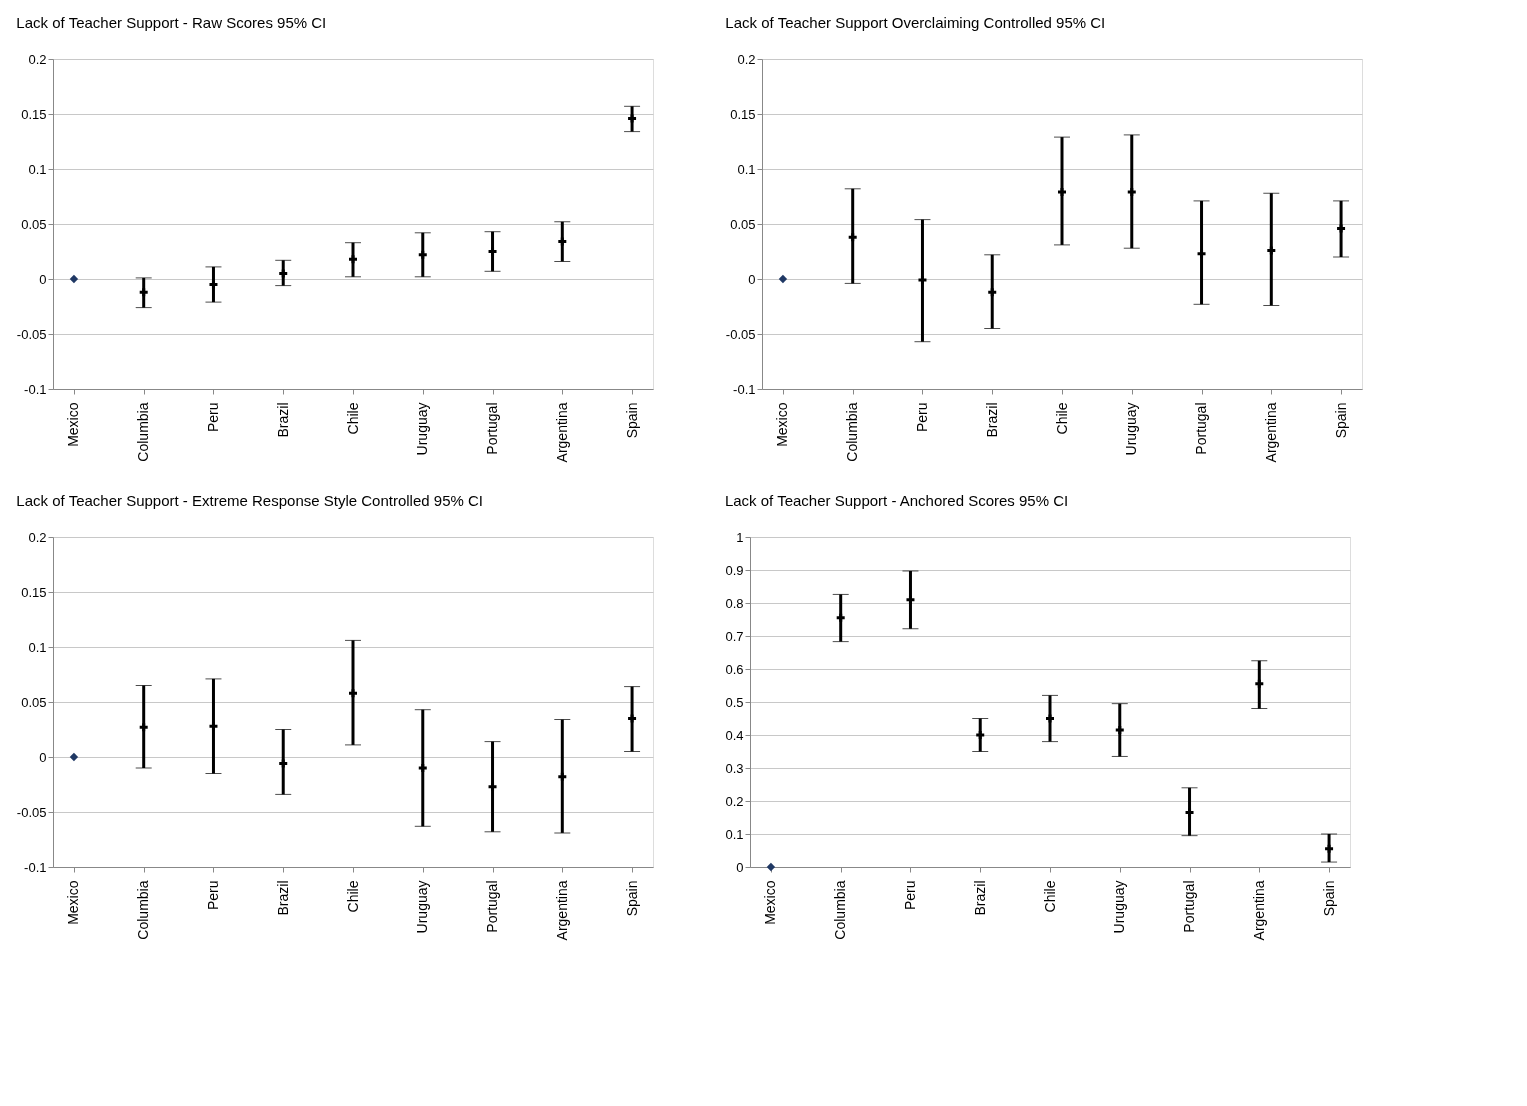 The image size is (1527, 1106). What do you see at coordinates (734, 603) in the screenshot?
I see `y-tick-label: 0.8` at bounding box center [734, 603].